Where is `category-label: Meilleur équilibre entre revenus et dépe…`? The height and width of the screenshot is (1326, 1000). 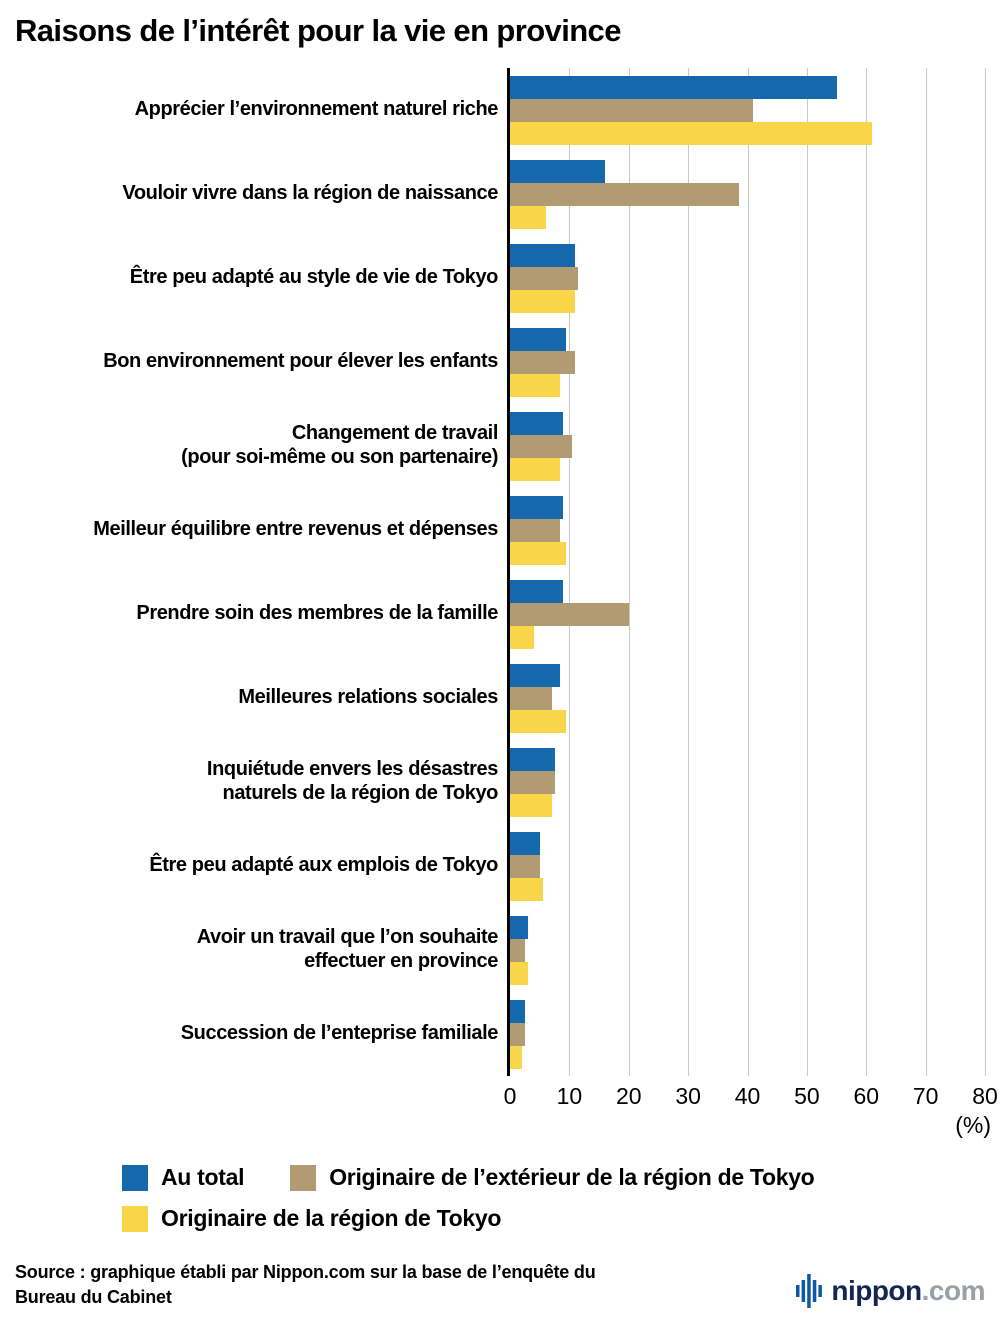
category-label: Meilleur équilibre entre revenus et dépe… is located at coordinates (295, 529).